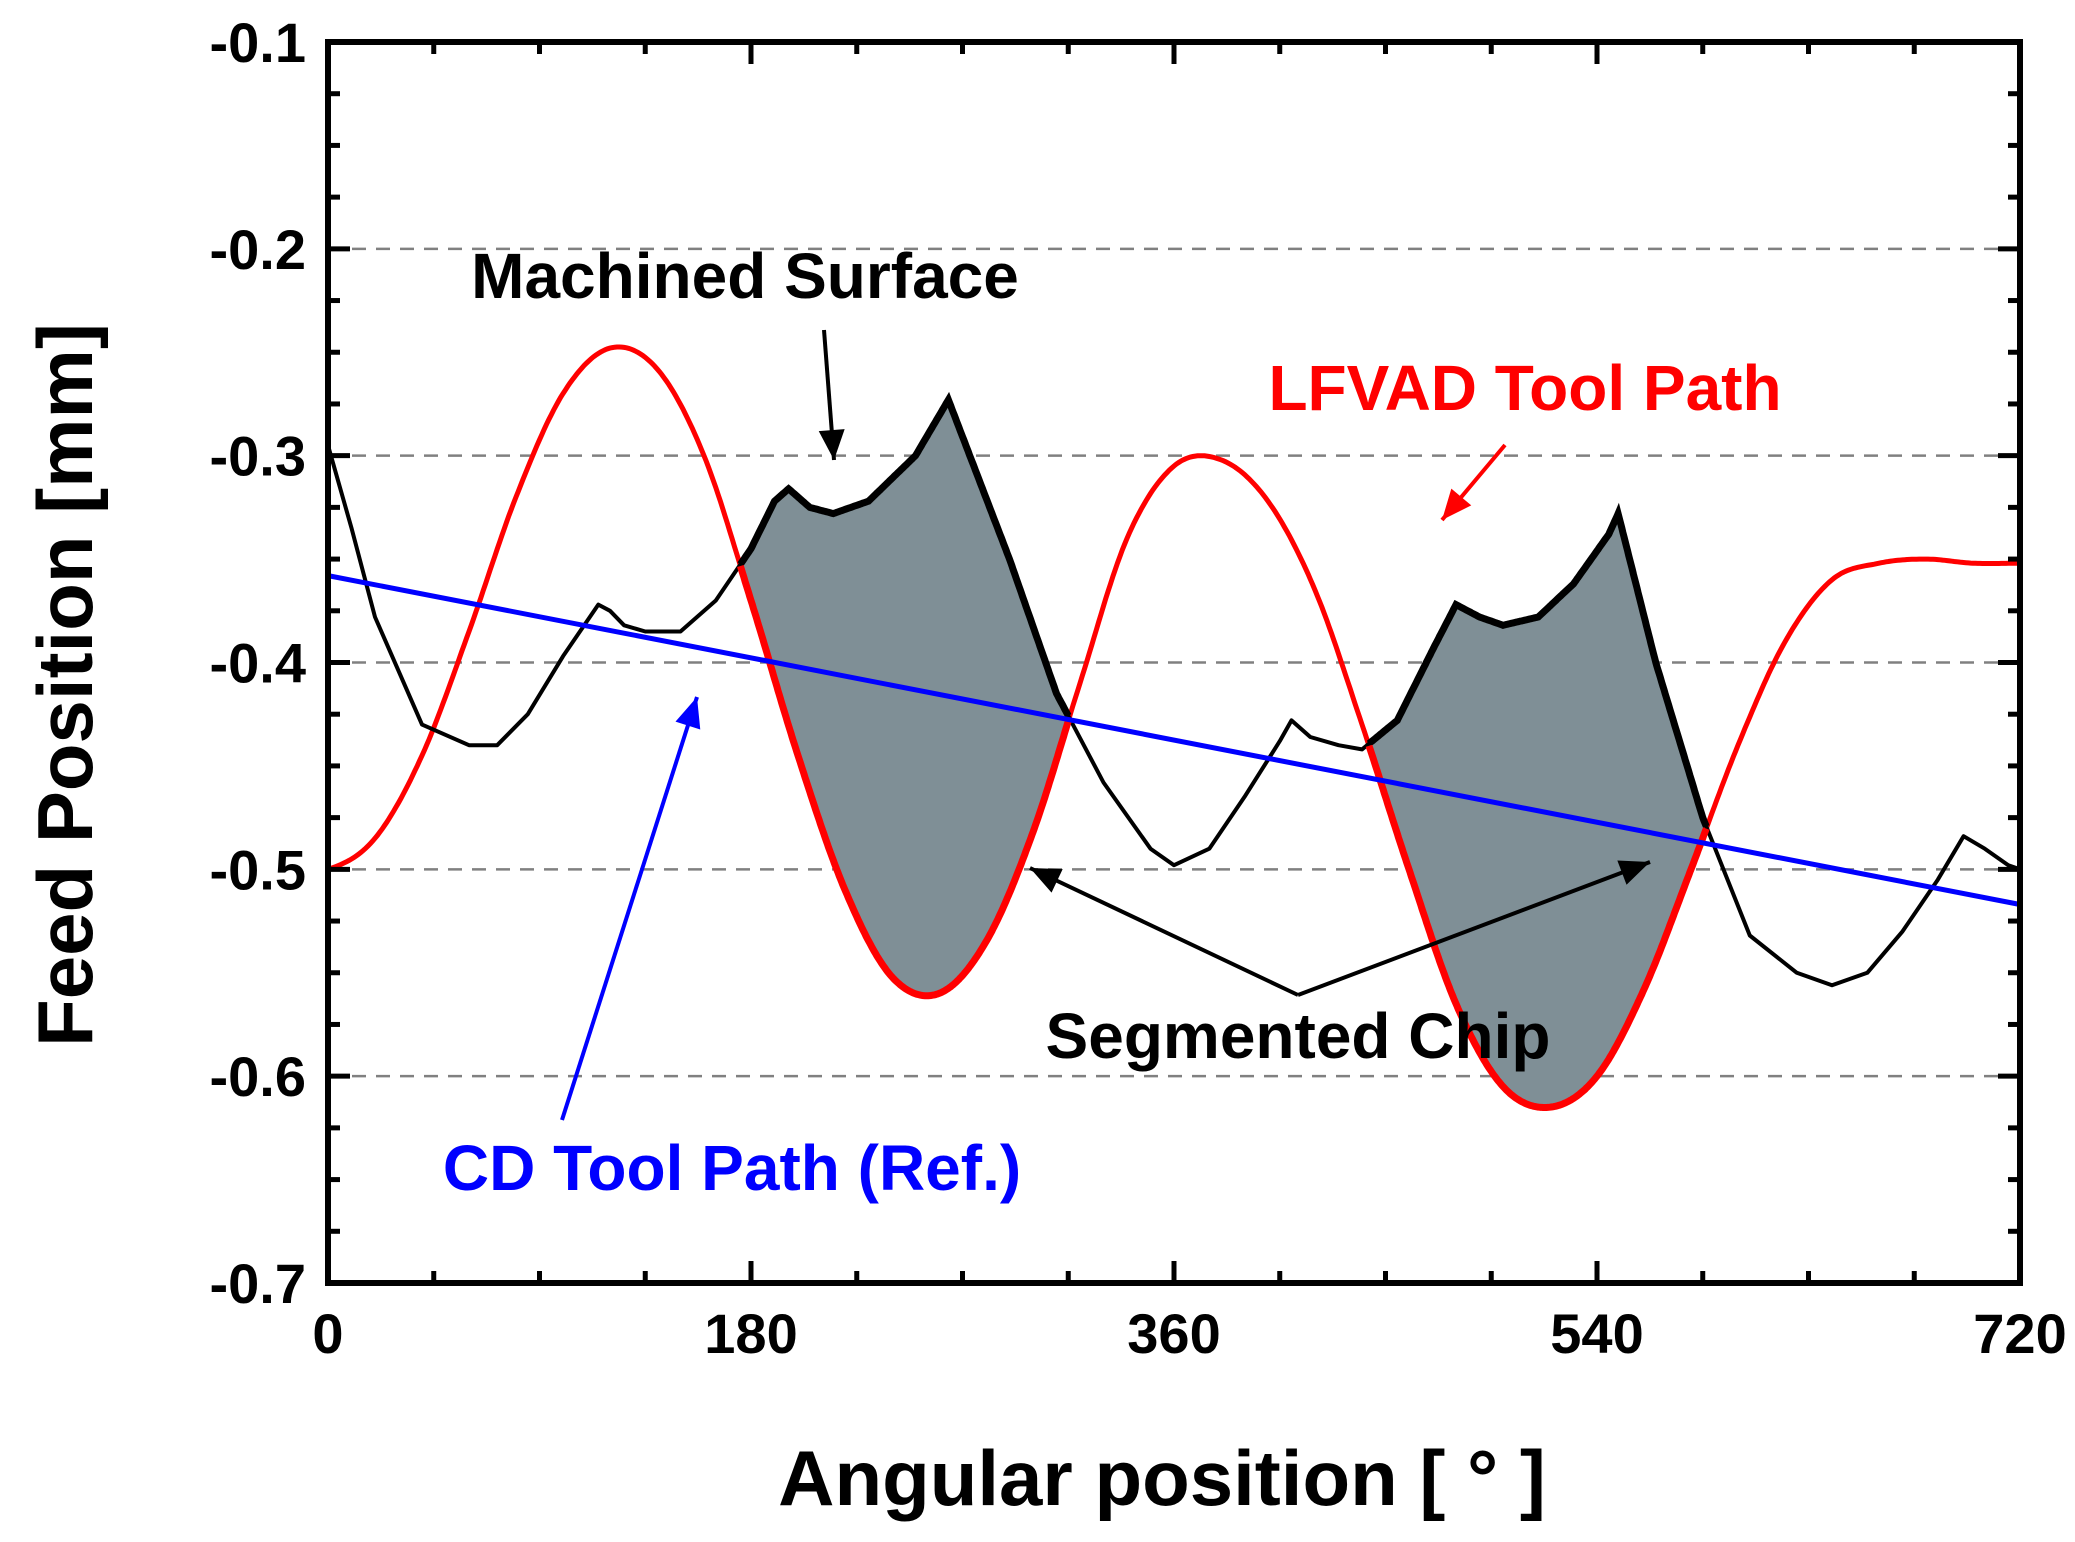 Image resolution: width=2075 pixels, height=1542 pixels. What do you see at coordinates (1046, 880) in the screenshot?
I see `arrow-chip-left-head` at bounding box center [1046, 880].